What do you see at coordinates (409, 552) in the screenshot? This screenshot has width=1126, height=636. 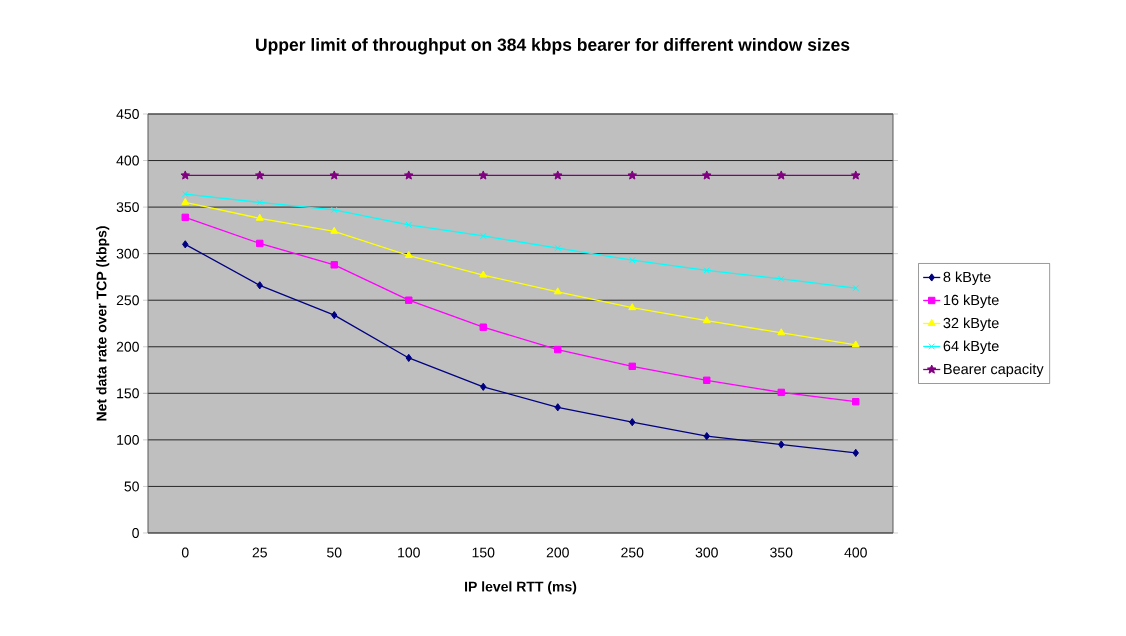 I see `x-tick-label: 100` at bounding box center [409, 552].